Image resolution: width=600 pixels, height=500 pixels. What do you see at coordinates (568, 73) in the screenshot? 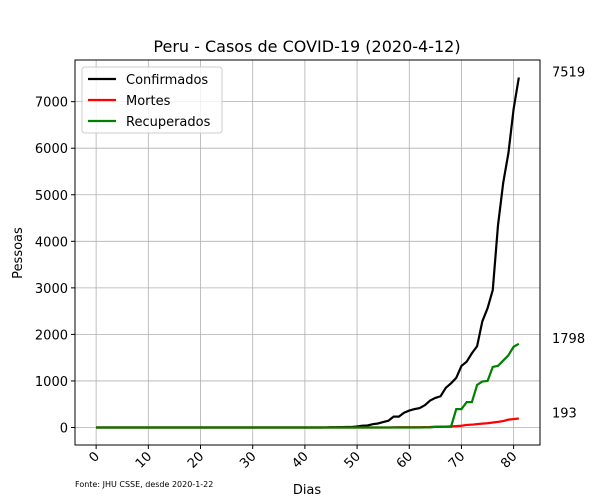
I see `end-label: 7519` at bounding box center [568, 73].